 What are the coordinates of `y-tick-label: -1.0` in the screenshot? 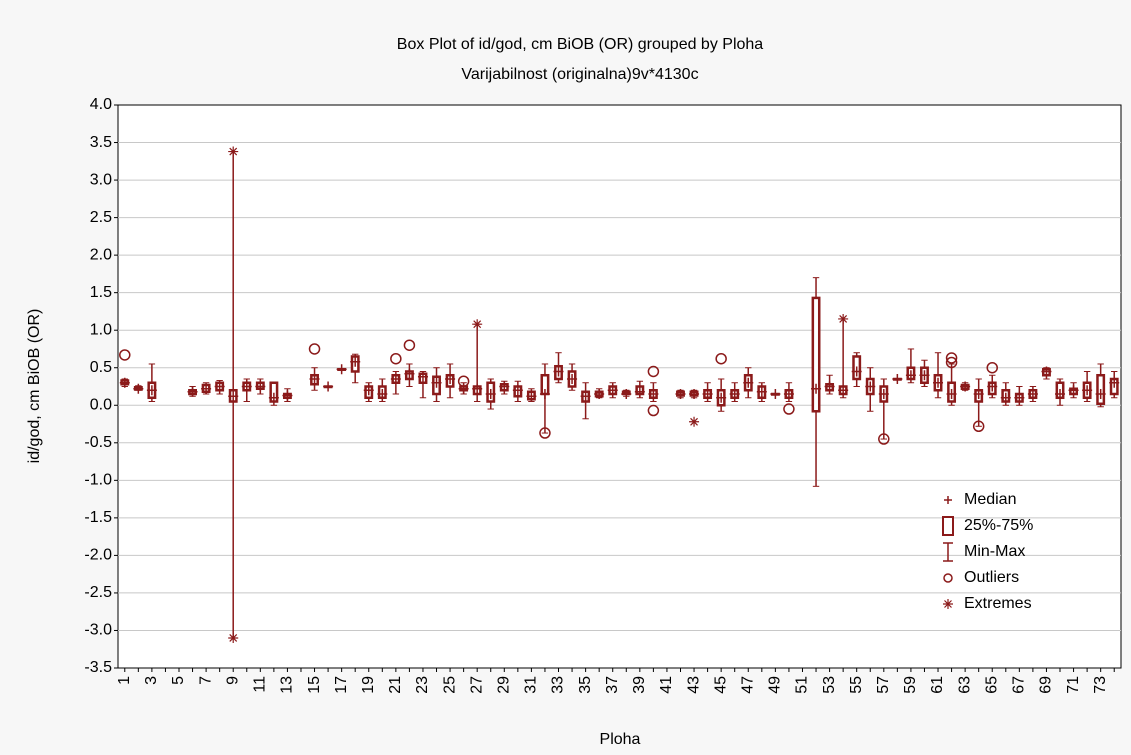 It's located at (98, 480).